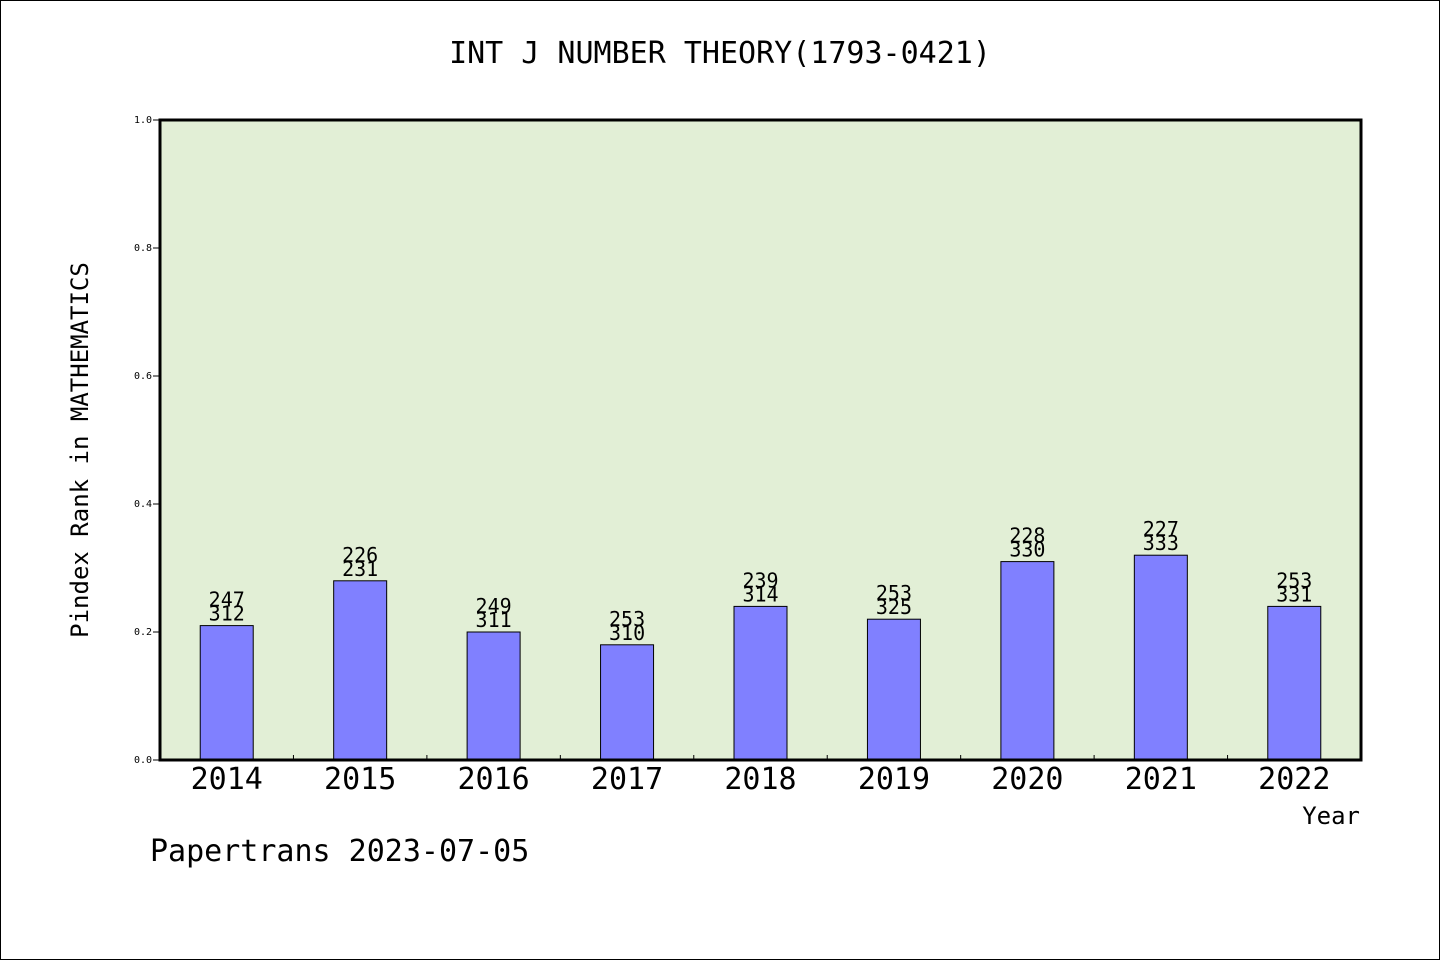 This screenshot has height=960, width=1440. I want to click on bar-2014, so click(226, 693).